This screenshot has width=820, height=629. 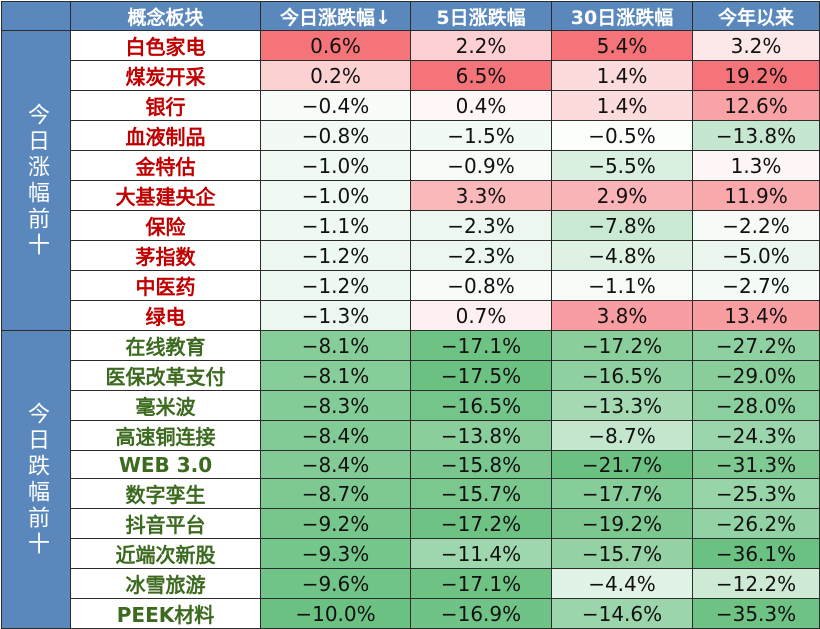 I want to click on table-row: 抖音平台 −9.2% −17.2% −19.2% −26.2%, so click(x=411, y=524).